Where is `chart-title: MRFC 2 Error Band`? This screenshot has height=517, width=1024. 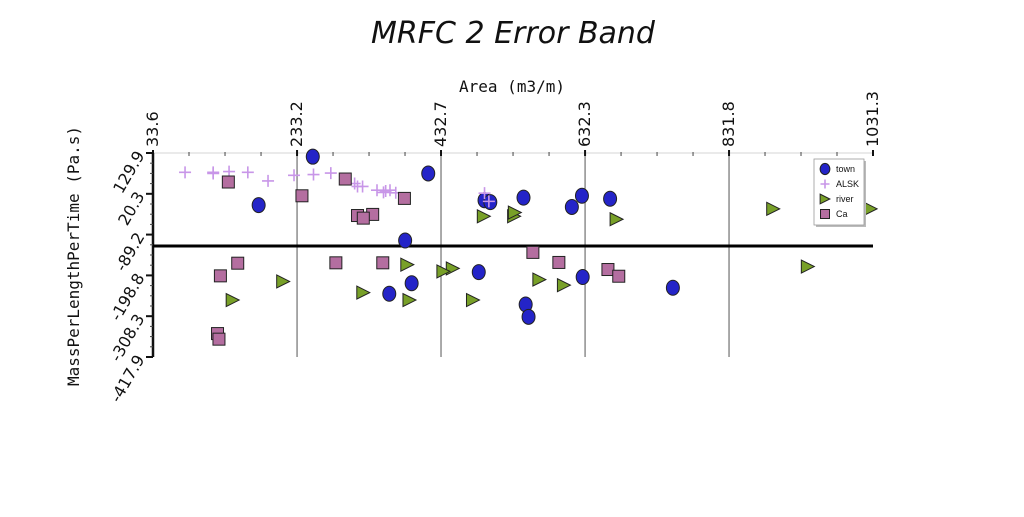
chart-title: MRFC 2 Error Band is located at coordinates (513, 33).